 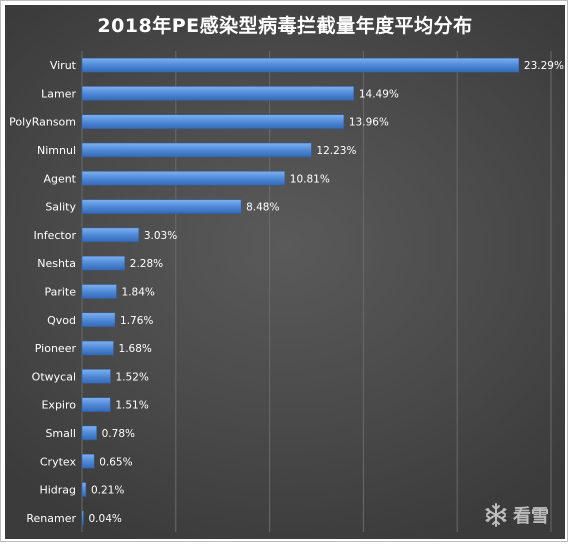 What do you see at coordinates (135, 349) in the screenshot?
I see `value-label: 1.68%` at bounding box center [135, 349].